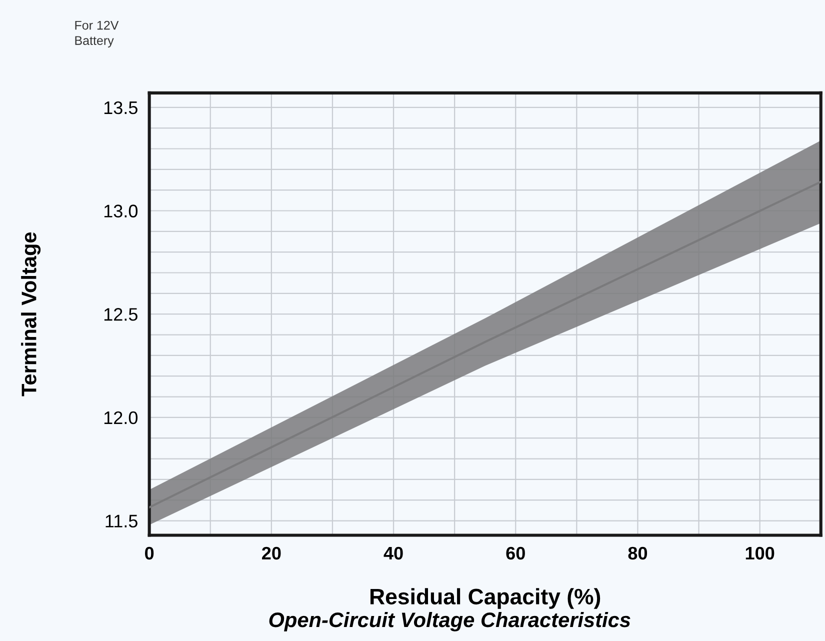 This screenshot has width=825, height=641. What do you see at coordinates (121, 107) in the screenshot?
I see `y-tick-label: 13.5` at bounding box center [121, 107].